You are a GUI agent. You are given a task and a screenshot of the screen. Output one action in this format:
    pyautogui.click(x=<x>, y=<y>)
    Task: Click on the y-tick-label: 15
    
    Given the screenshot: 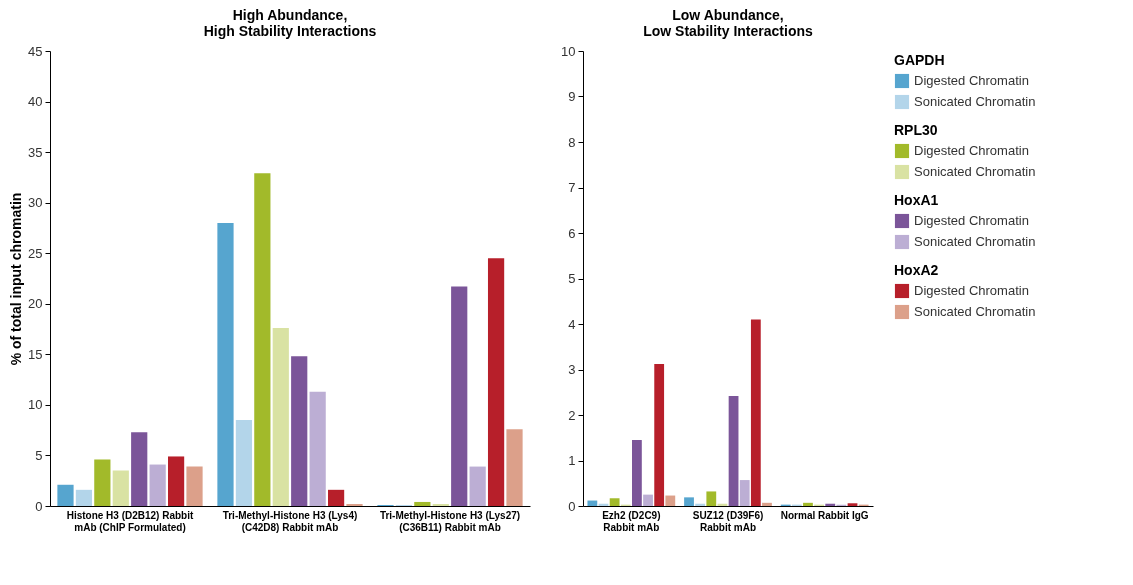 What is the action you would take?
    pyautogui.click(x=35, y=354)
    